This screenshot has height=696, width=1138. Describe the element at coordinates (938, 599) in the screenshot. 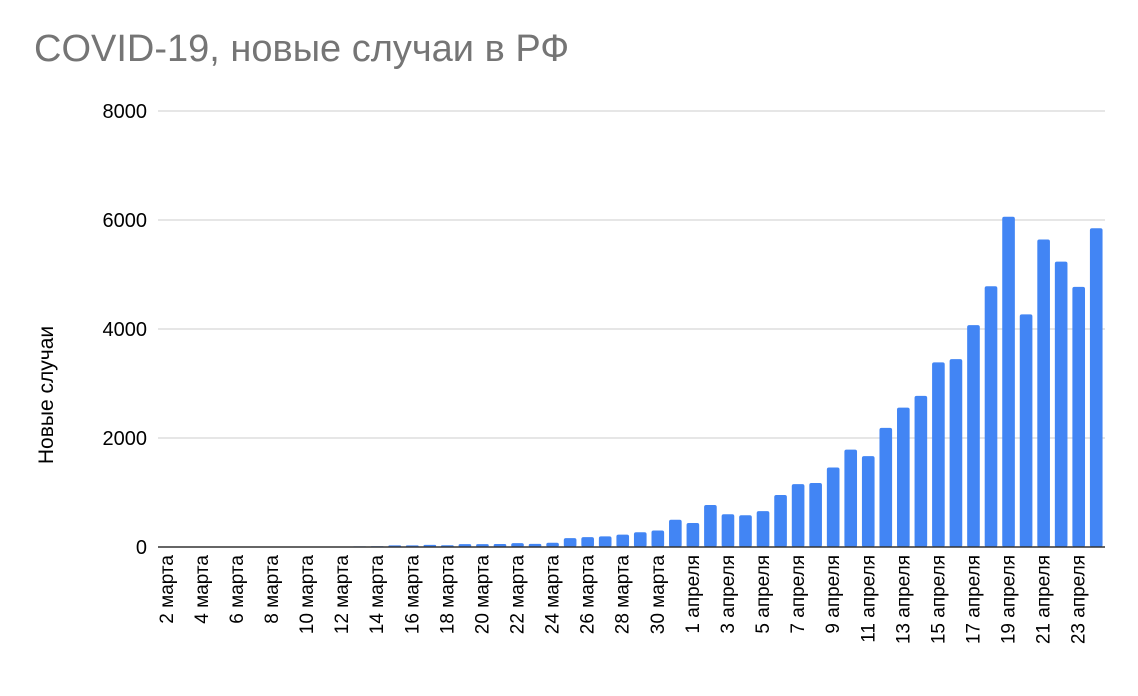

I see `x-tick-label: 15 апреля` at that location.